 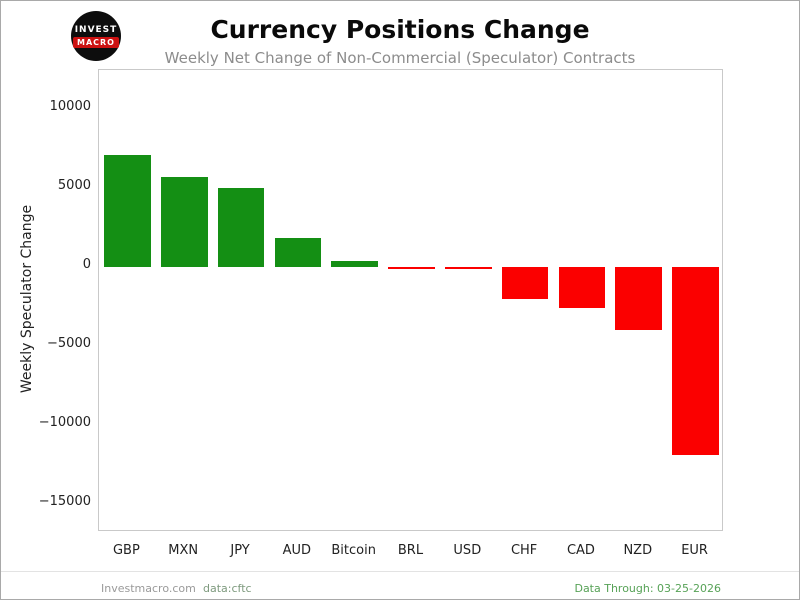 What do you see at coordinates (74, 186) in the screenshot?
I see `y-tick-label: 5000` at bounding box center [74, 186].